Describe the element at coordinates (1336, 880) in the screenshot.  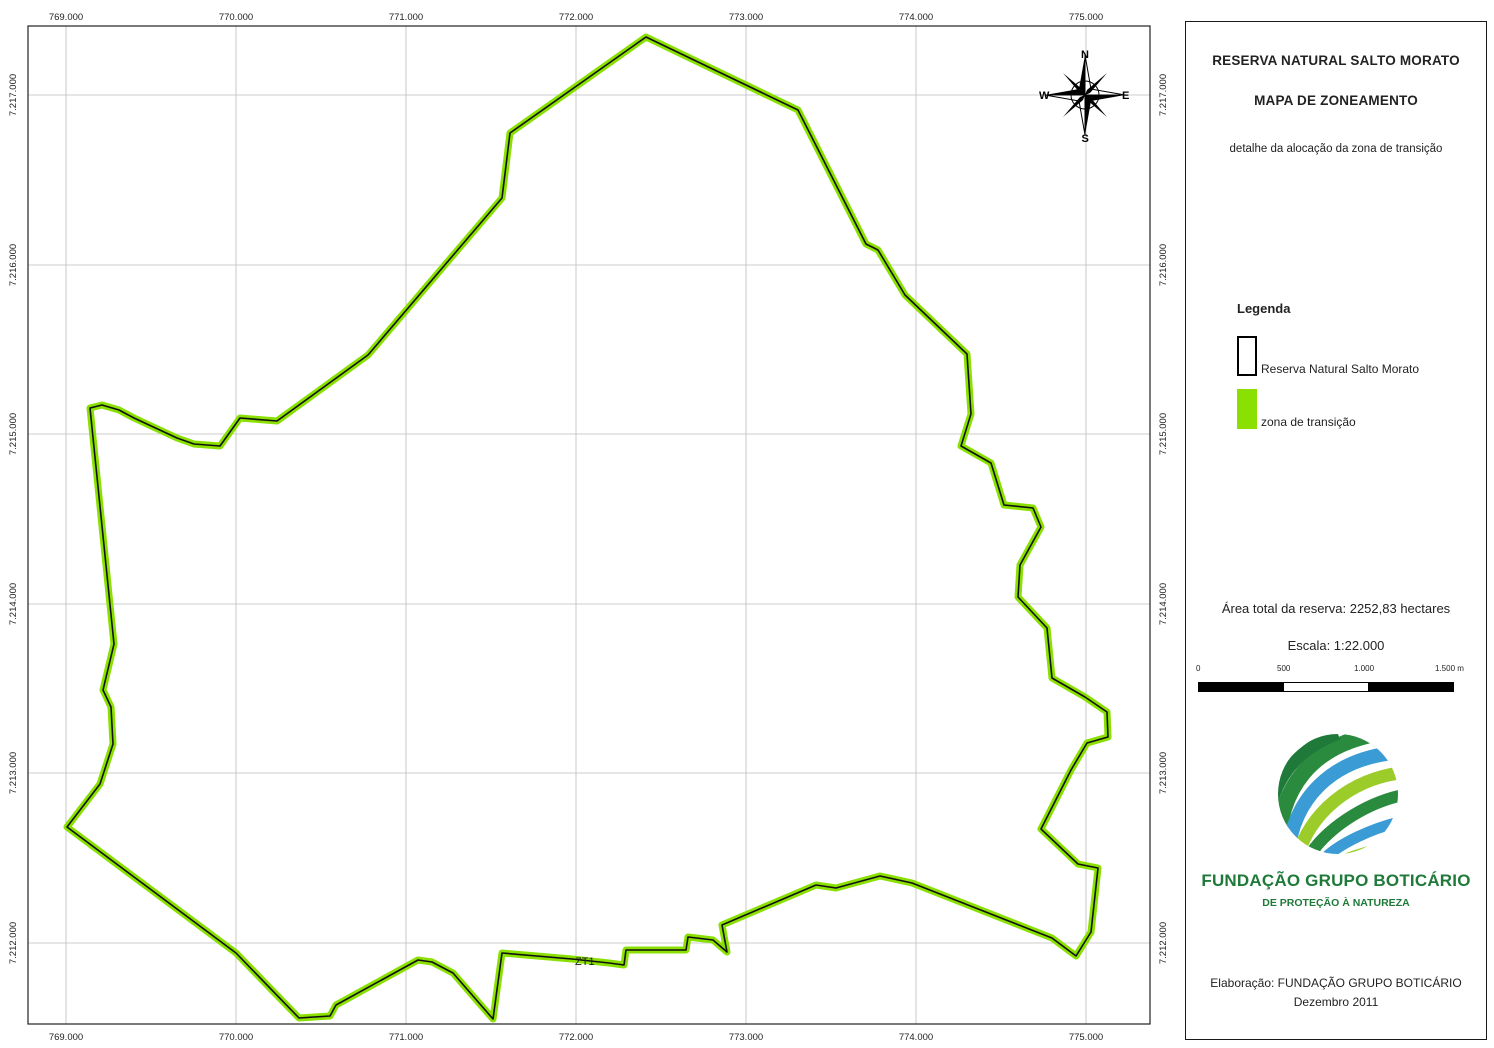
I see `logo-name: FUNDAÇÃO GRUPO BOTICÁRIO` at that location.